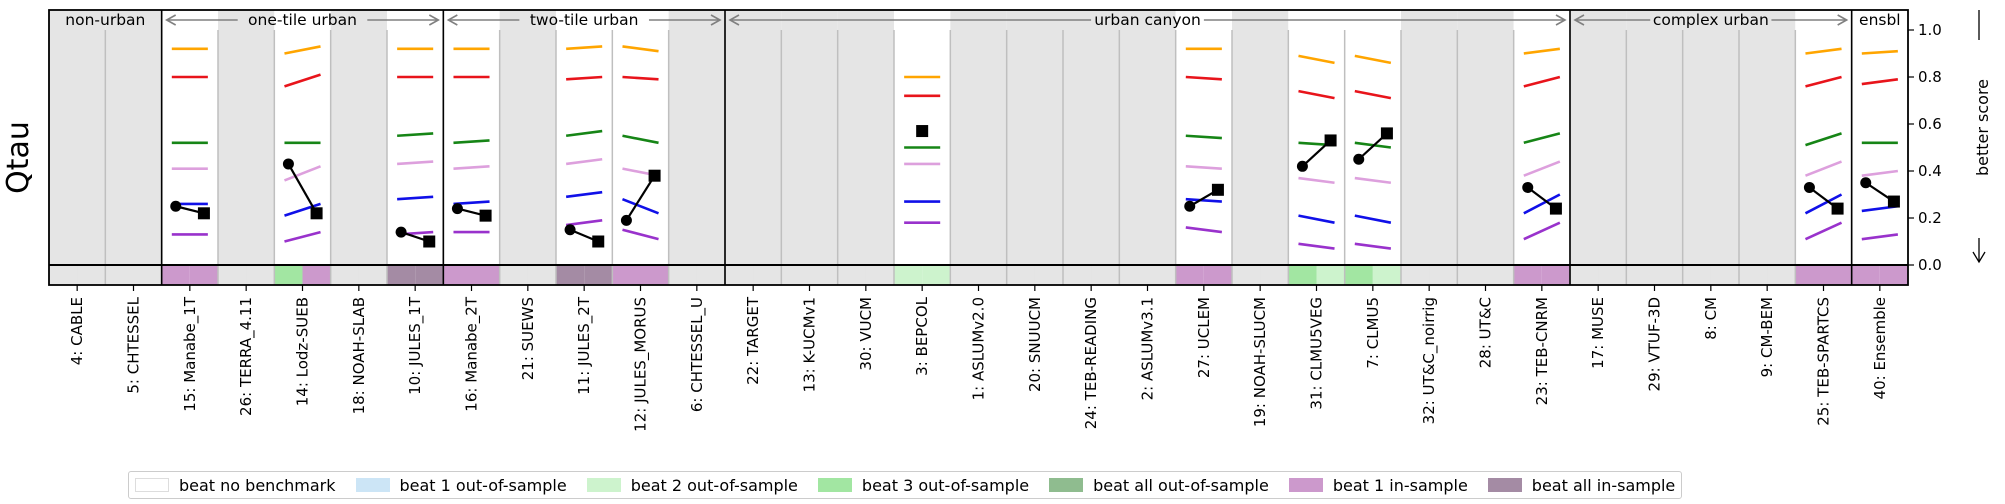  What do you see at coordinates (1767, 337) in the screenshot?
I see `x-tick-label: 9: CM-BEM` at bounding box center [1767, 337].